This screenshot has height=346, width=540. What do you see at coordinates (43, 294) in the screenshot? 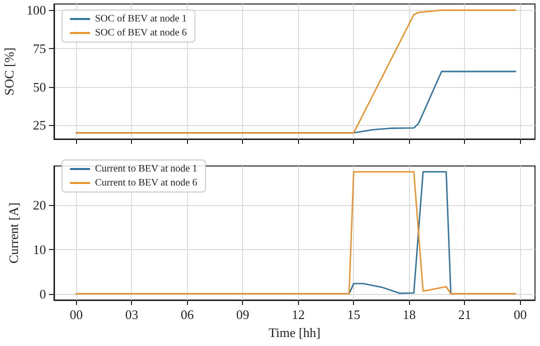
I see `y-tick-label: 0` at bounding box center [43, 294].